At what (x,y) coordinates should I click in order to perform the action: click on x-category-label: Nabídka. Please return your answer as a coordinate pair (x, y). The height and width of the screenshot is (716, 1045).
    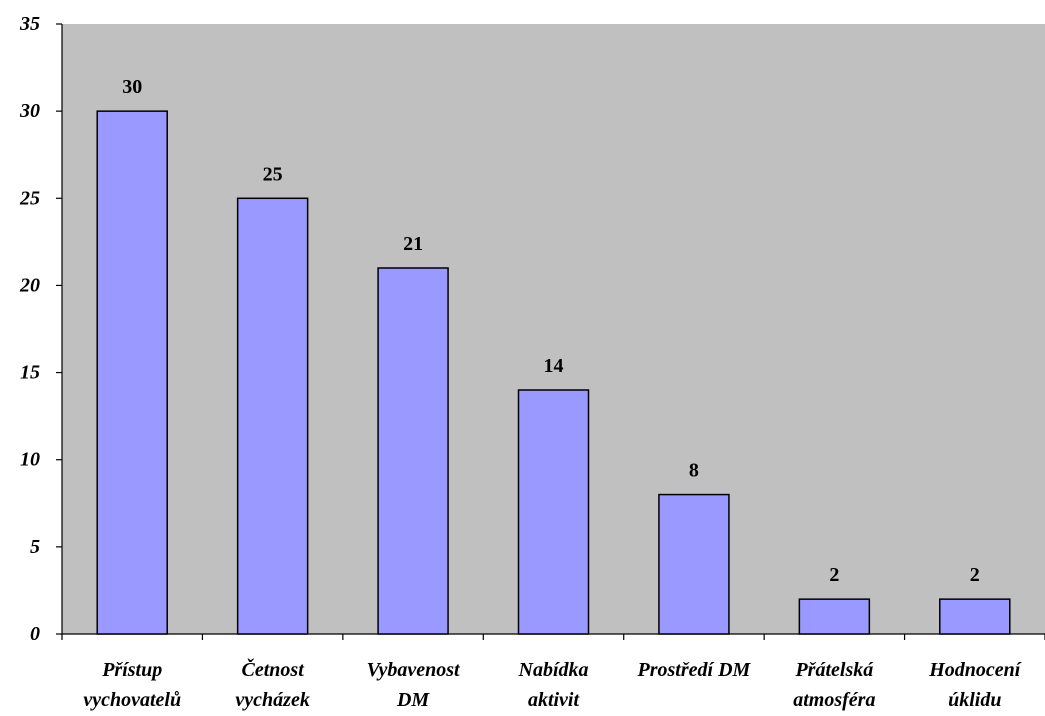
    Looking at the image, I should click on (553, 670).